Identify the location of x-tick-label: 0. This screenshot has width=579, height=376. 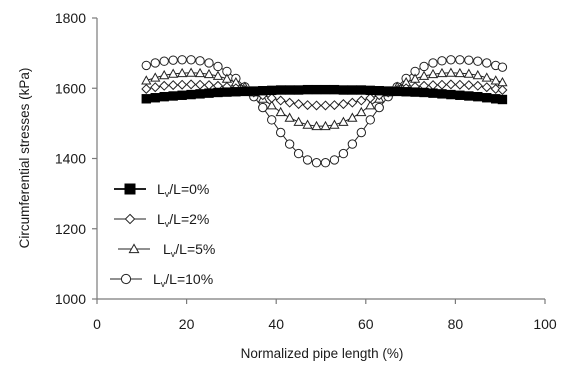
(97, 324).